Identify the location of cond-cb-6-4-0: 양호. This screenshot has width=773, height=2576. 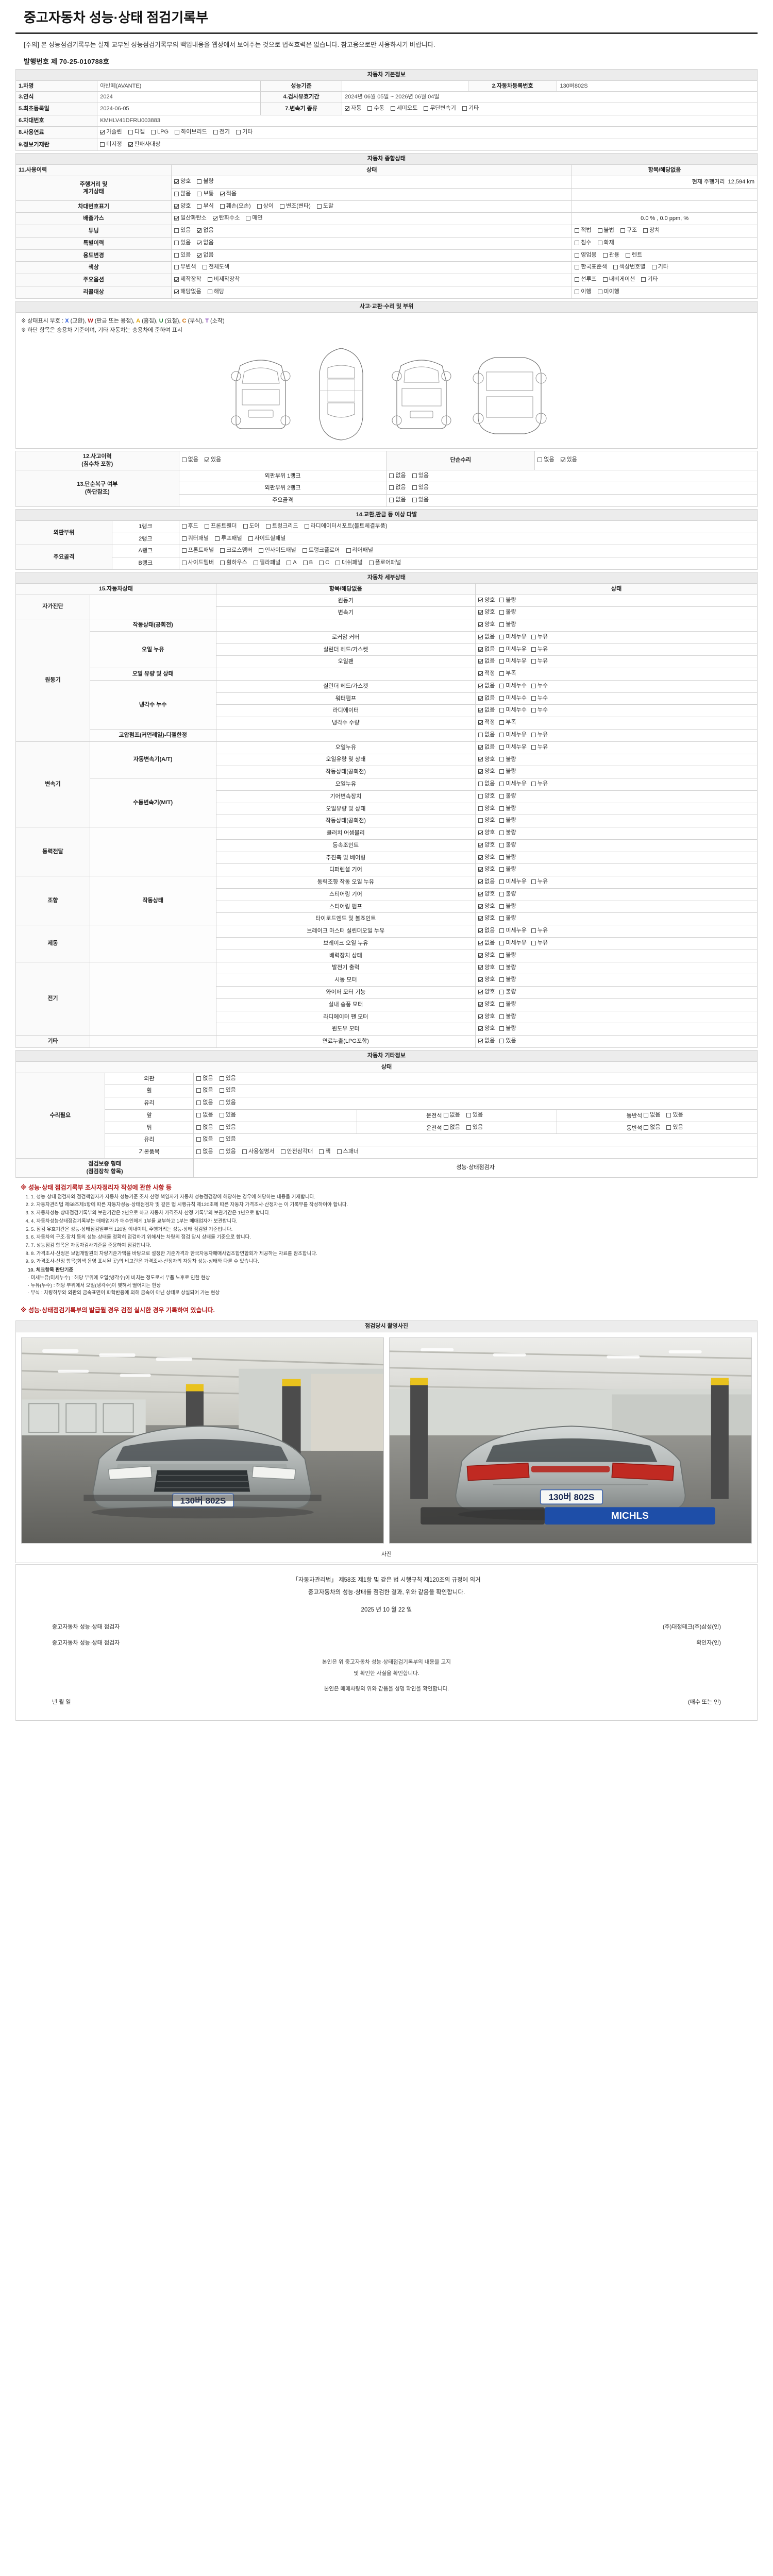
(486, 1017).